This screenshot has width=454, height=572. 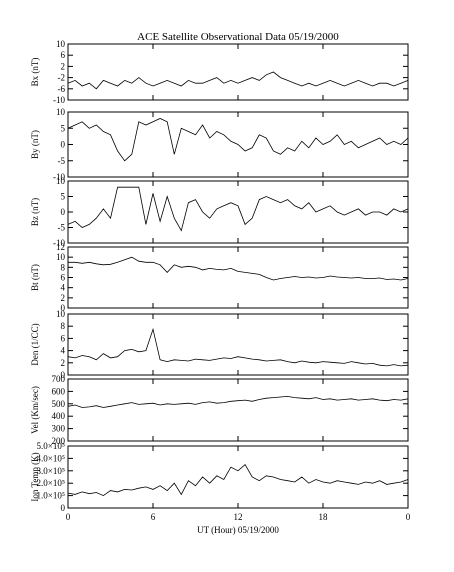 What do you see at coordinates (153, 517) in the screenshot?
I see `x-tick-label: 6` at bounding box center [153, 517].